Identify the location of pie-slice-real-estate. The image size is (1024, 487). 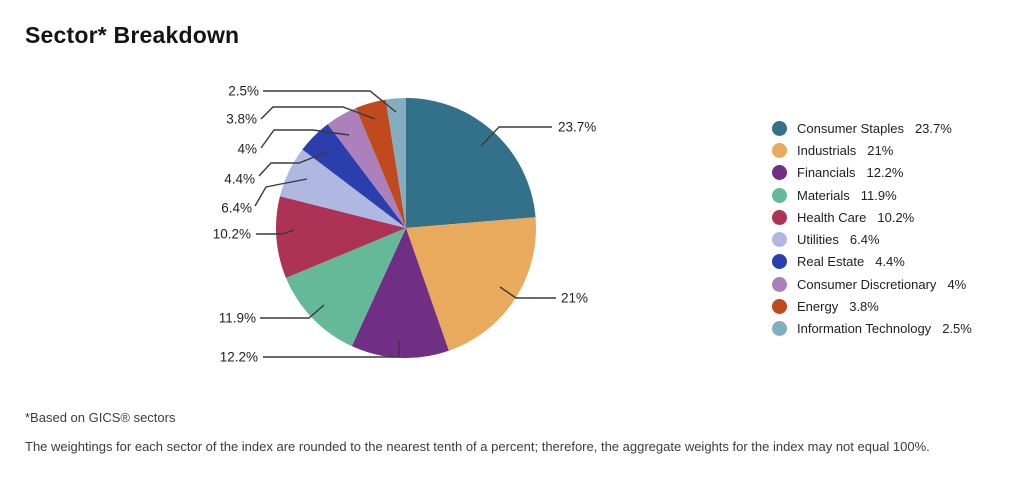
(354, 176).